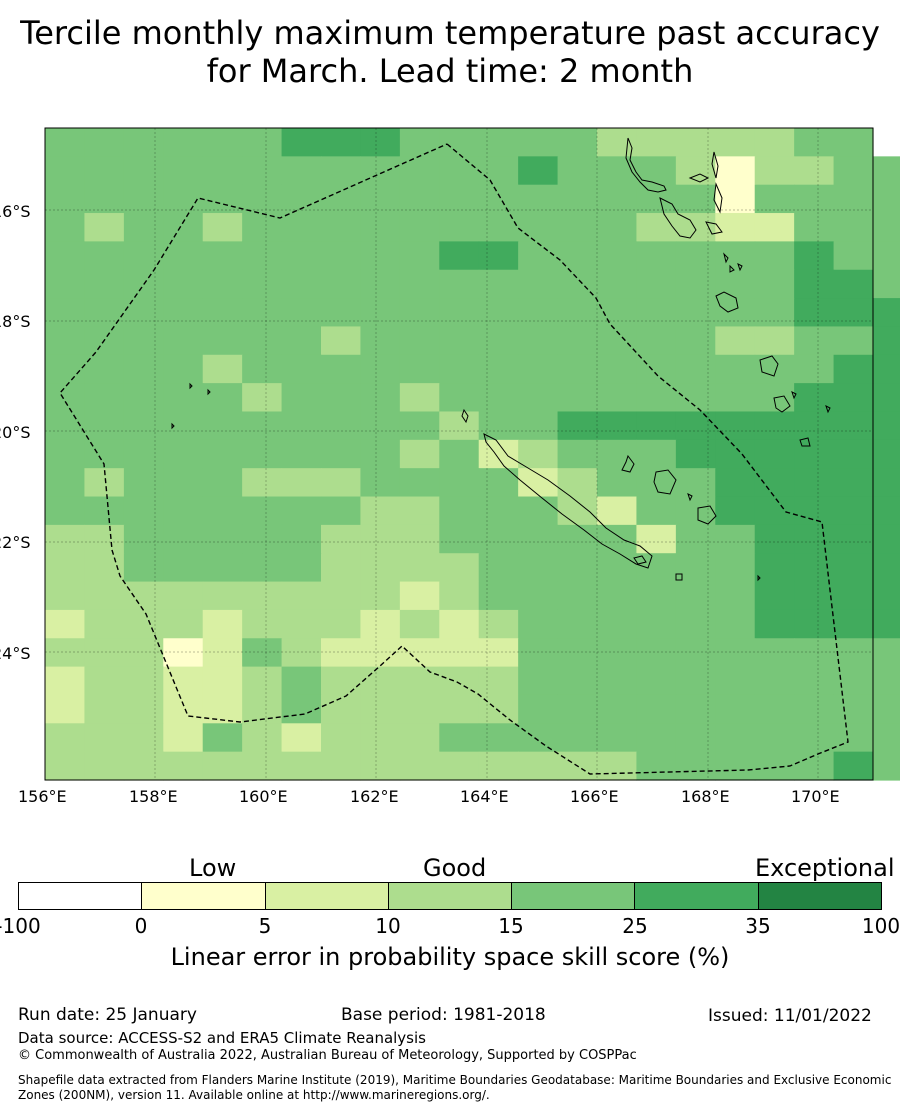 The image size is (900, 1110). Describe the element at coordinates (265, 926) in the screenshot. I see `colorbar-tick: 5` at that location.